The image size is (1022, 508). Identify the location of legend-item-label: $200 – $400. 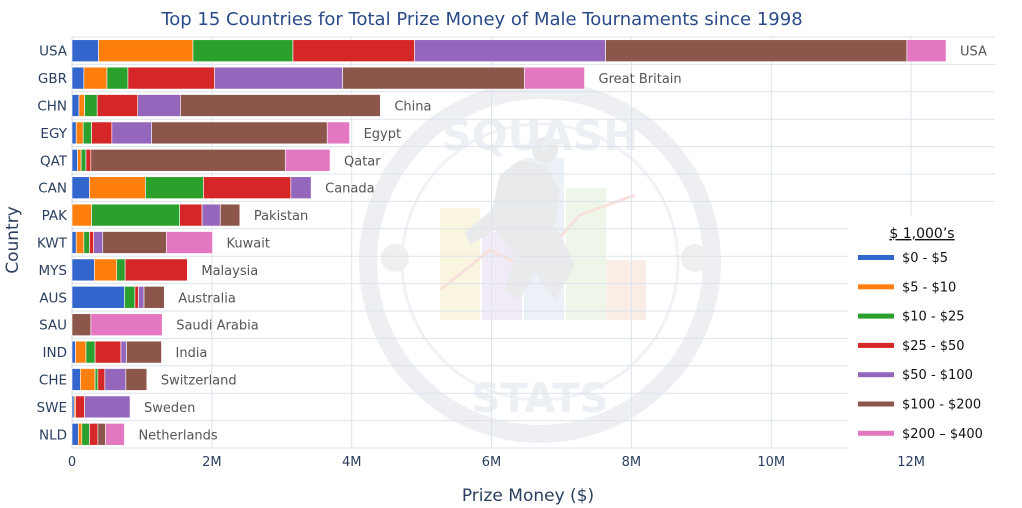
(942, 434).